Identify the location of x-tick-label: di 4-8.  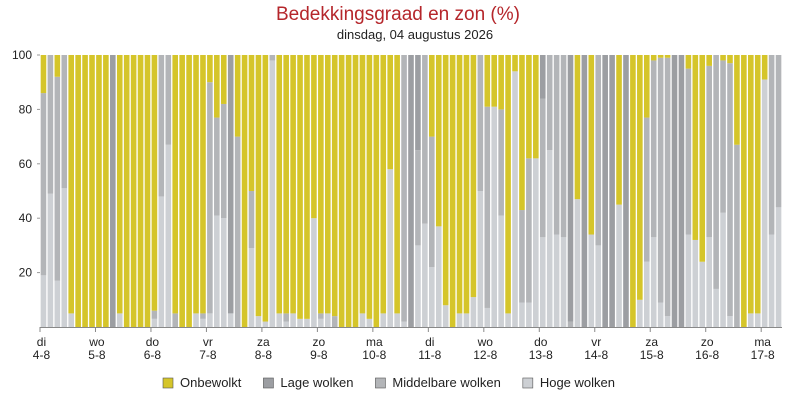
(42, 348).